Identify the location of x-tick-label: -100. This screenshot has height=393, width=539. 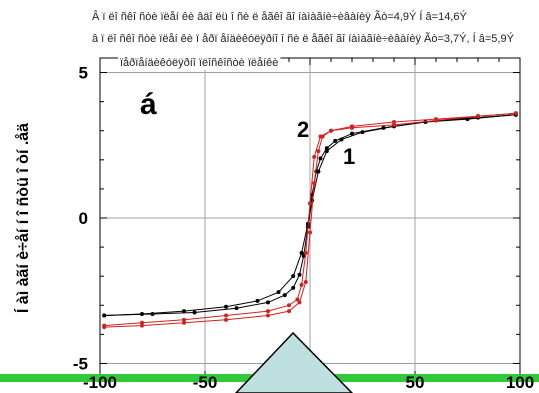
(100, 382).